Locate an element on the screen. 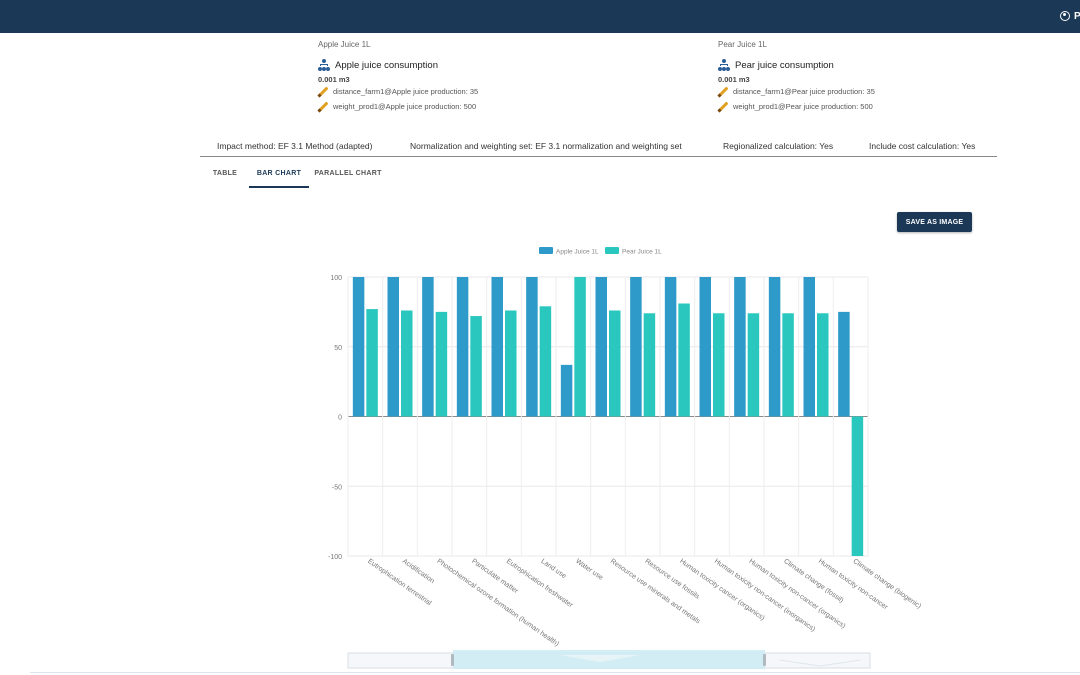  legend-label: Pear Juice 1L is located at coordinates (642, 252).